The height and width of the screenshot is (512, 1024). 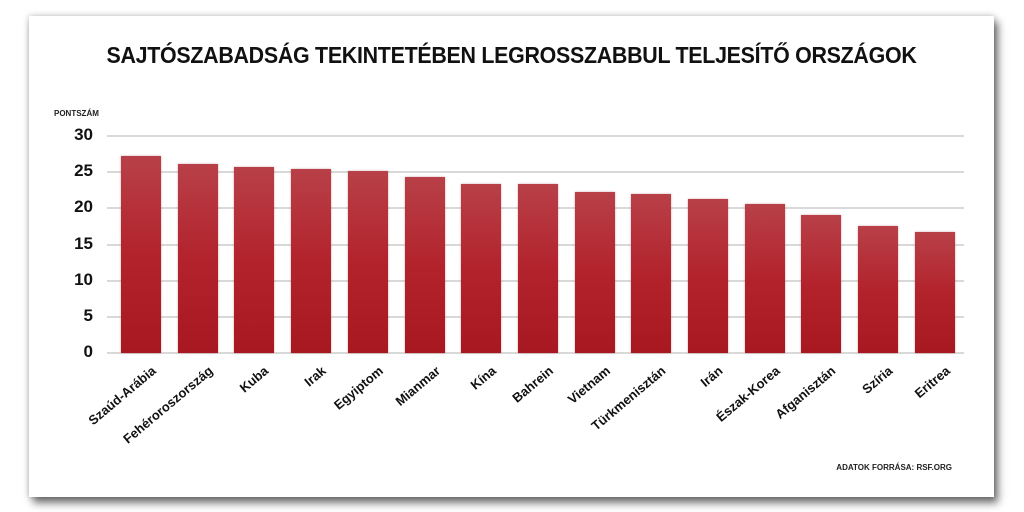 I want to click on x-tick-label: Egyiptom, so click(x=358, y=388).